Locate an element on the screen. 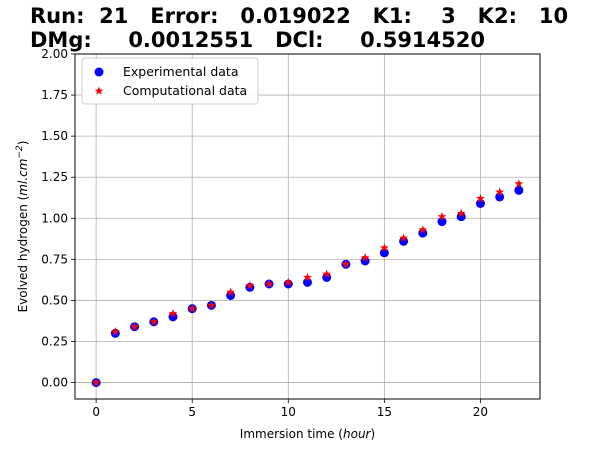 The image size is (600, 450). chart-title-line-1: Run: 21 Error: 0.019022 K1: 3 K2: 10 is located at coordinates (299, 16).